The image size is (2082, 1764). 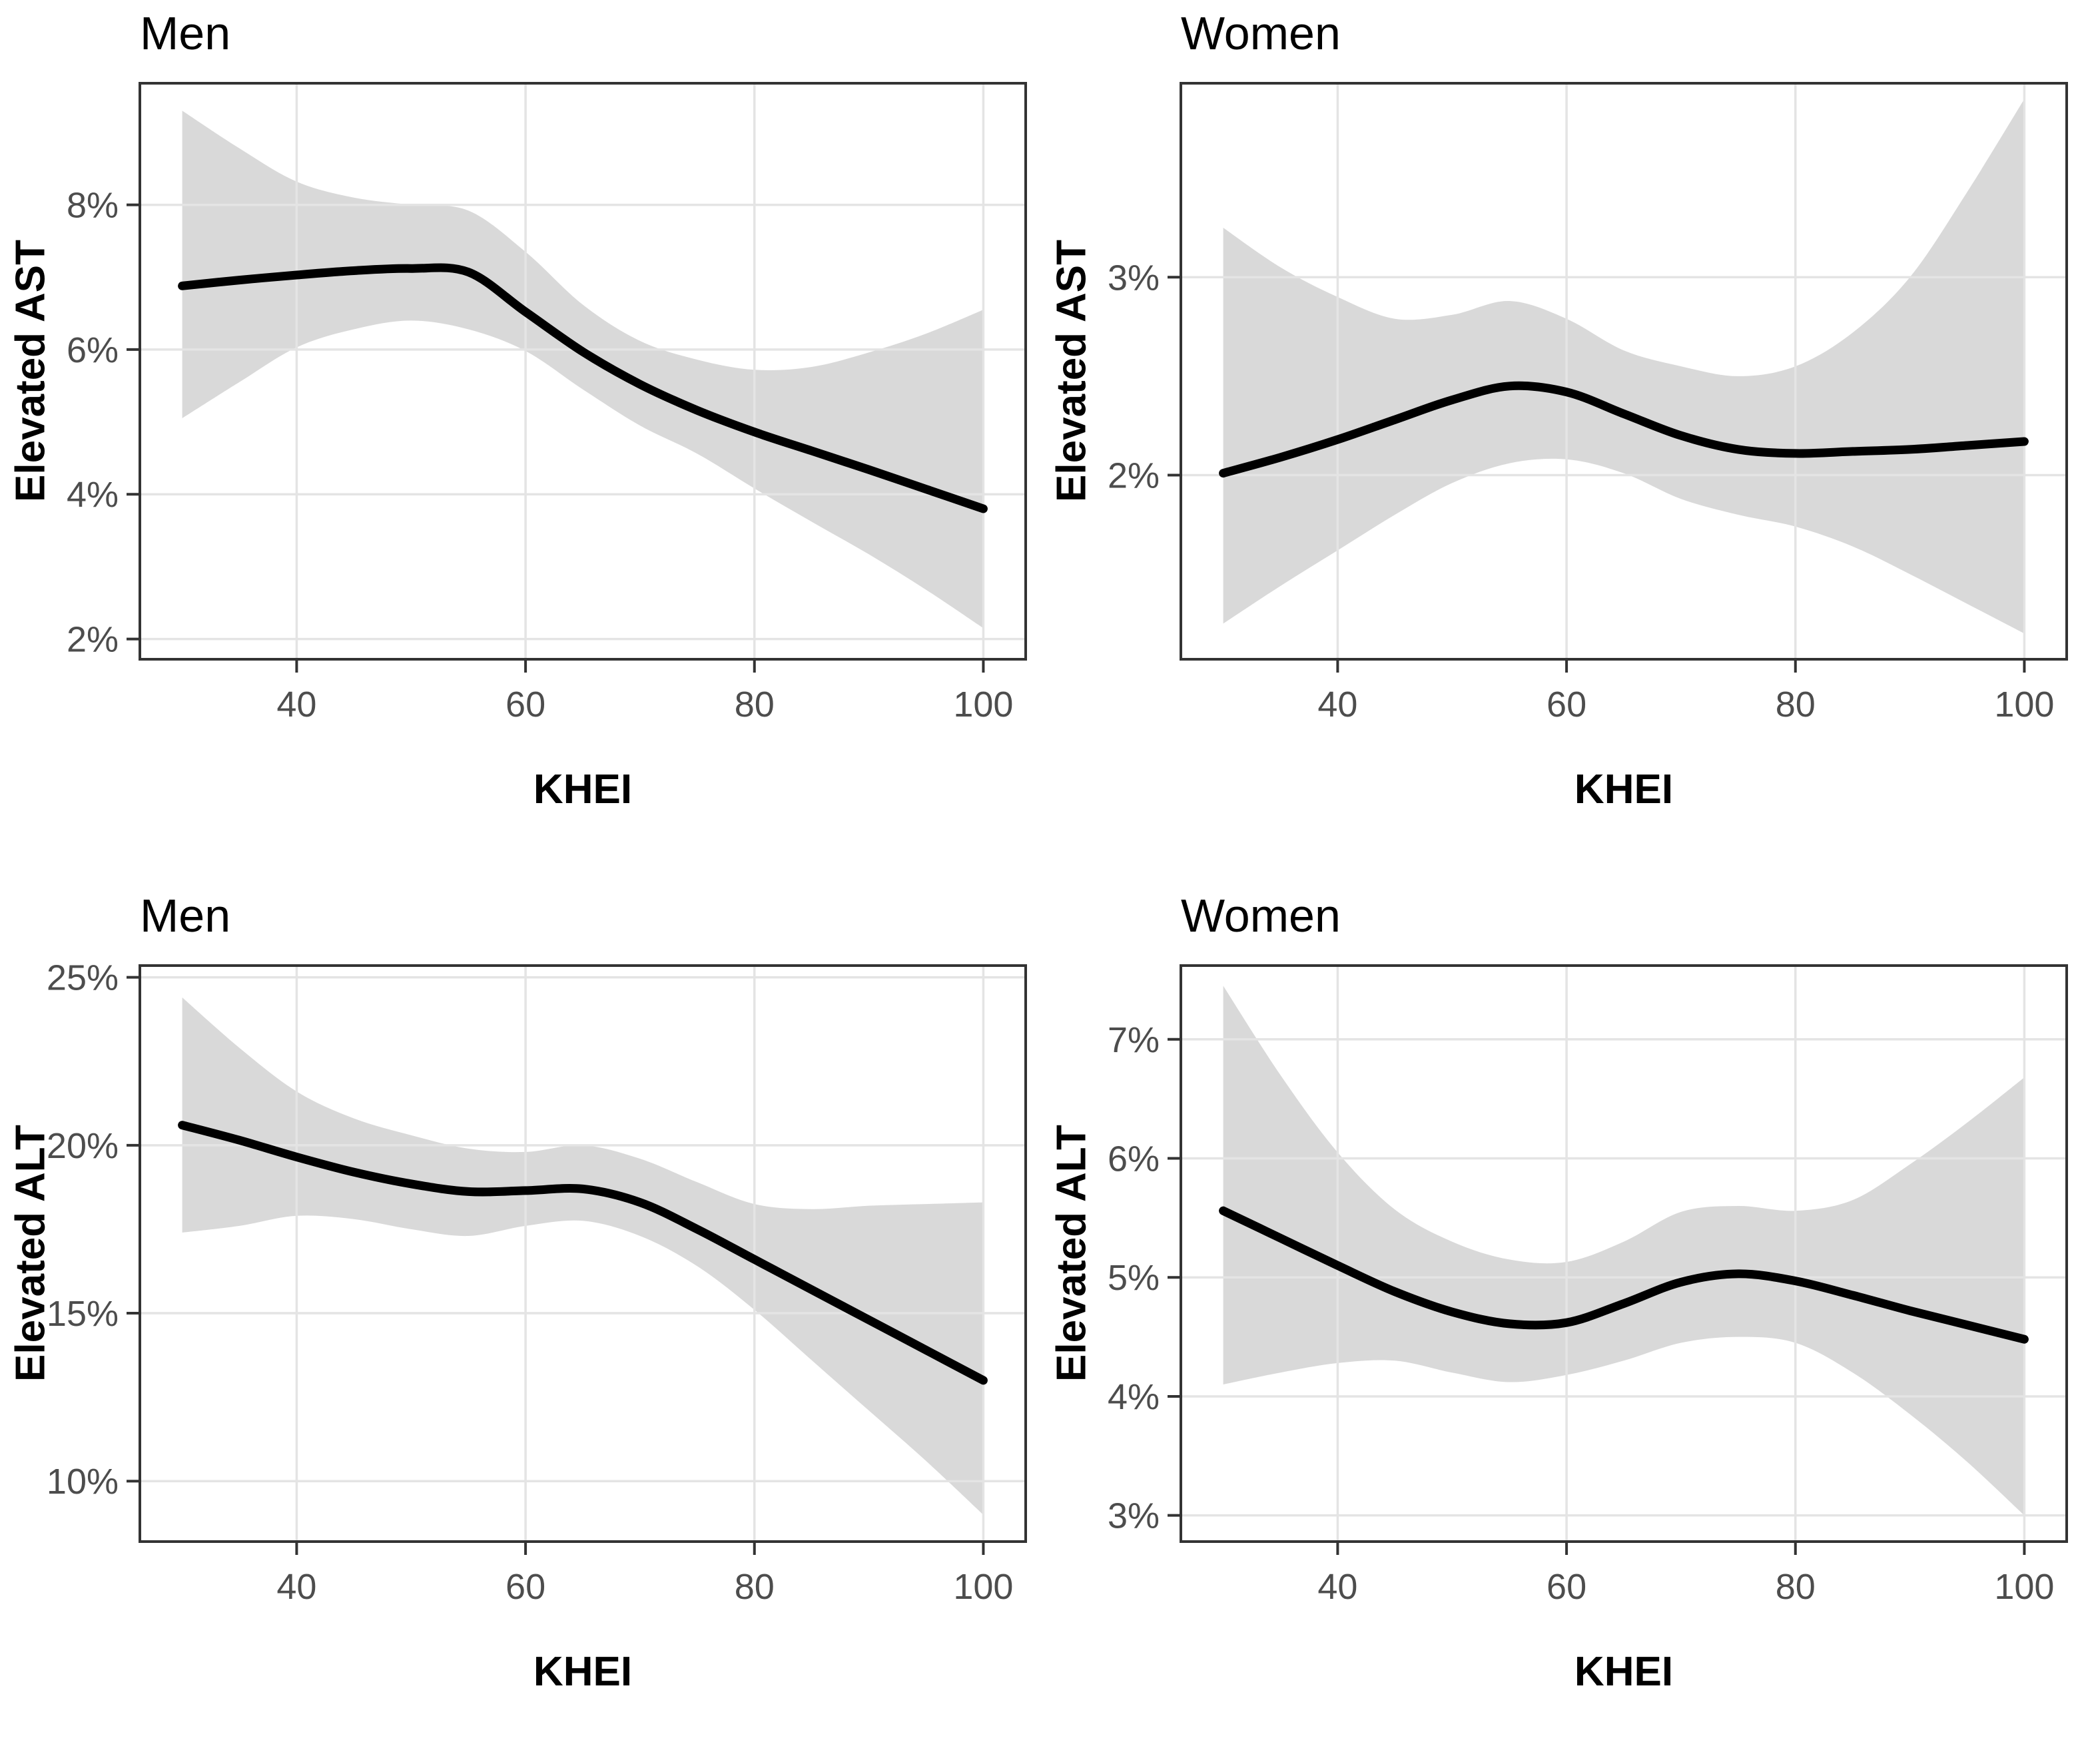 I want to click on y-tick-label: 10%, so click(x=83, y=1482).